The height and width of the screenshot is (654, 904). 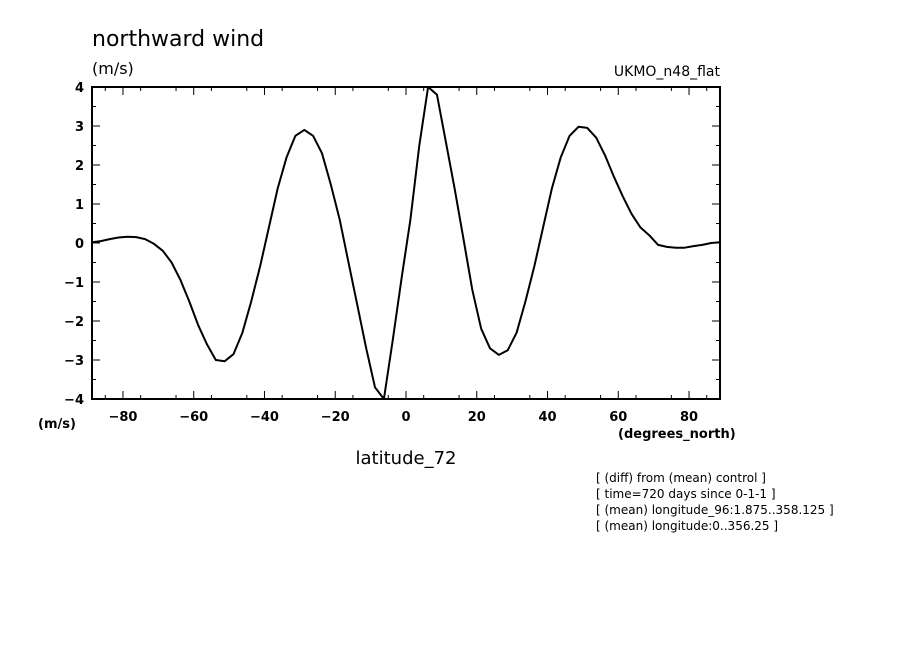 I want to click on y-tick-label: −4, so click(x=74, y=400).